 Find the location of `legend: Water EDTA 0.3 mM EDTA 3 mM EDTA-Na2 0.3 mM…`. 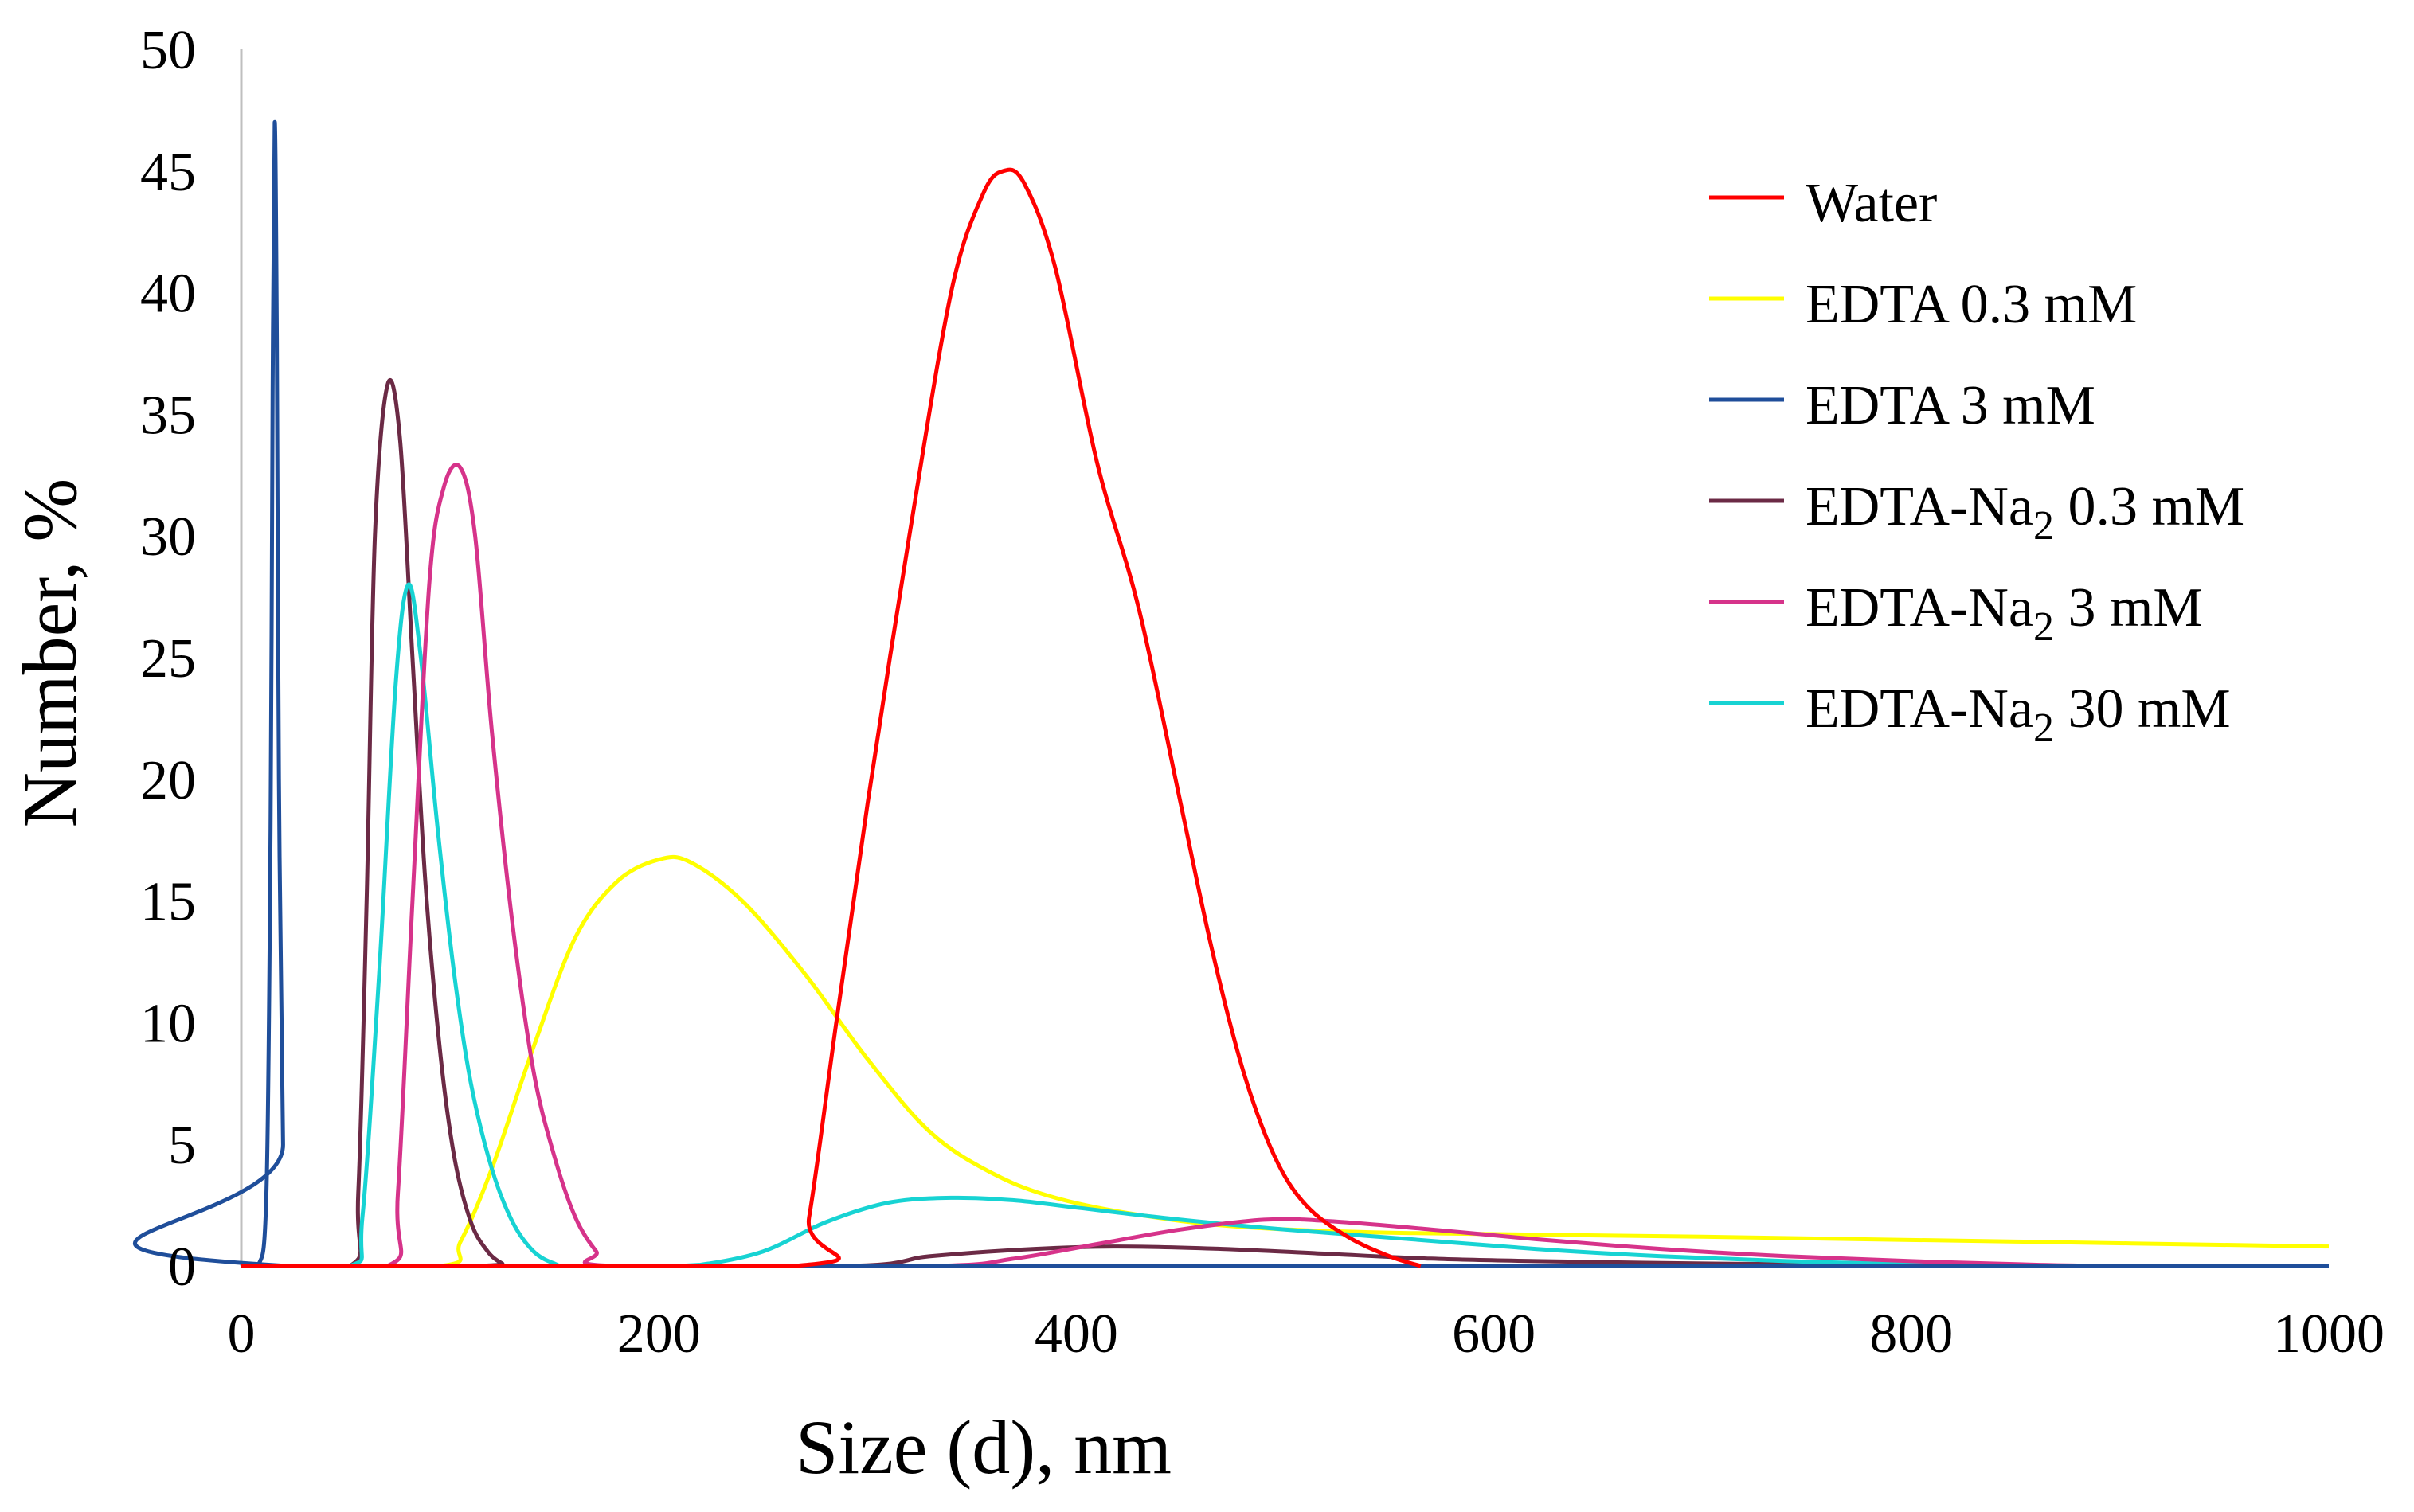

legend: Water EDTA 0.3 mM EDTA 3 mM EDTA-Na2 0.3 mM… is located at coordinates (1976, 462).